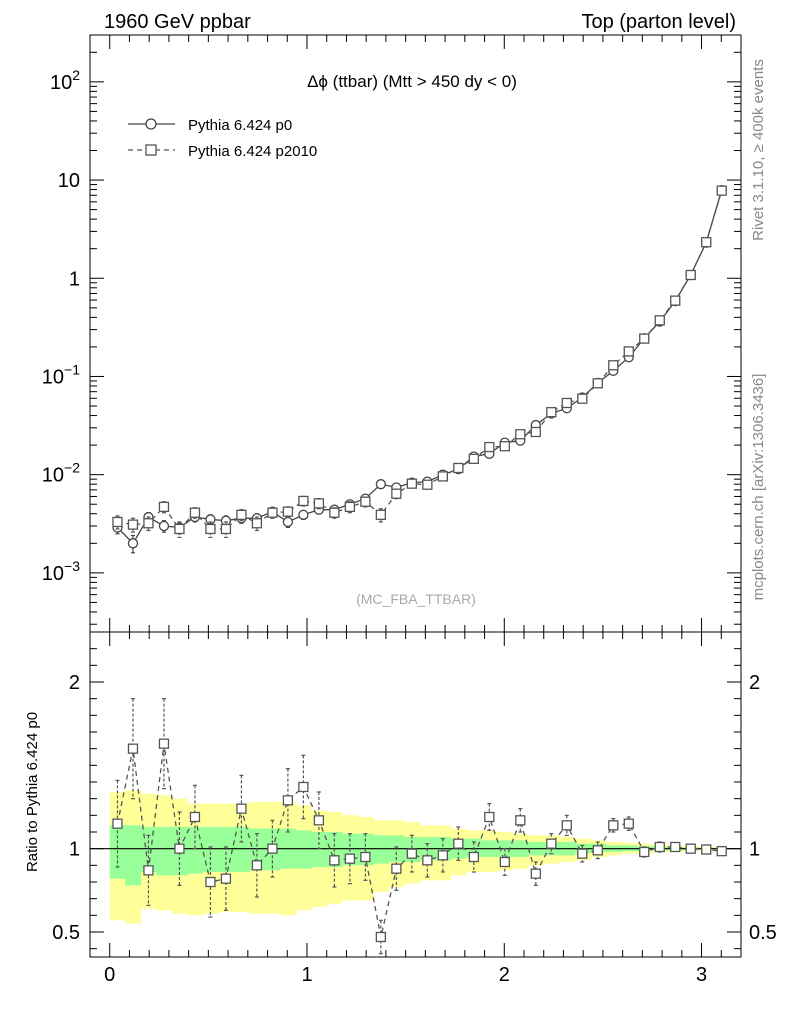  Describe the element at coordinates (65, 80) in the screenshot. I see `main-y-tick-label: 10²` at that location.